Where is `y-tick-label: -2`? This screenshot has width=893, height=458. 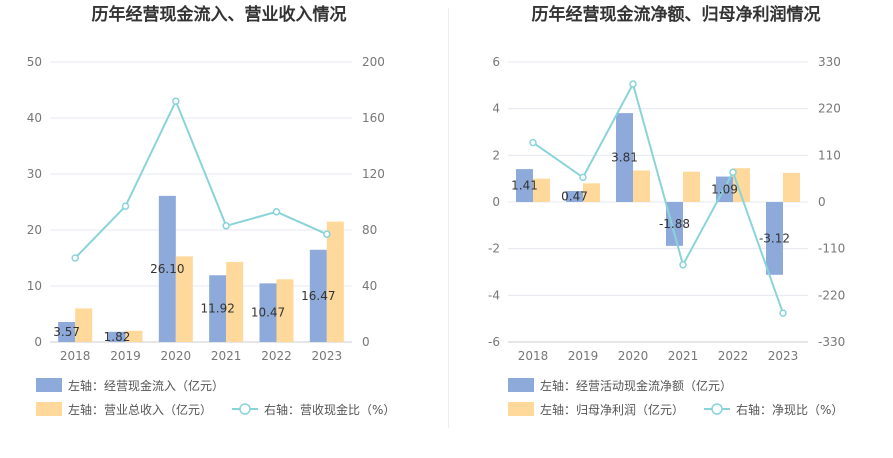 y-tick-label: -2 is located at coordinates (494, 249).